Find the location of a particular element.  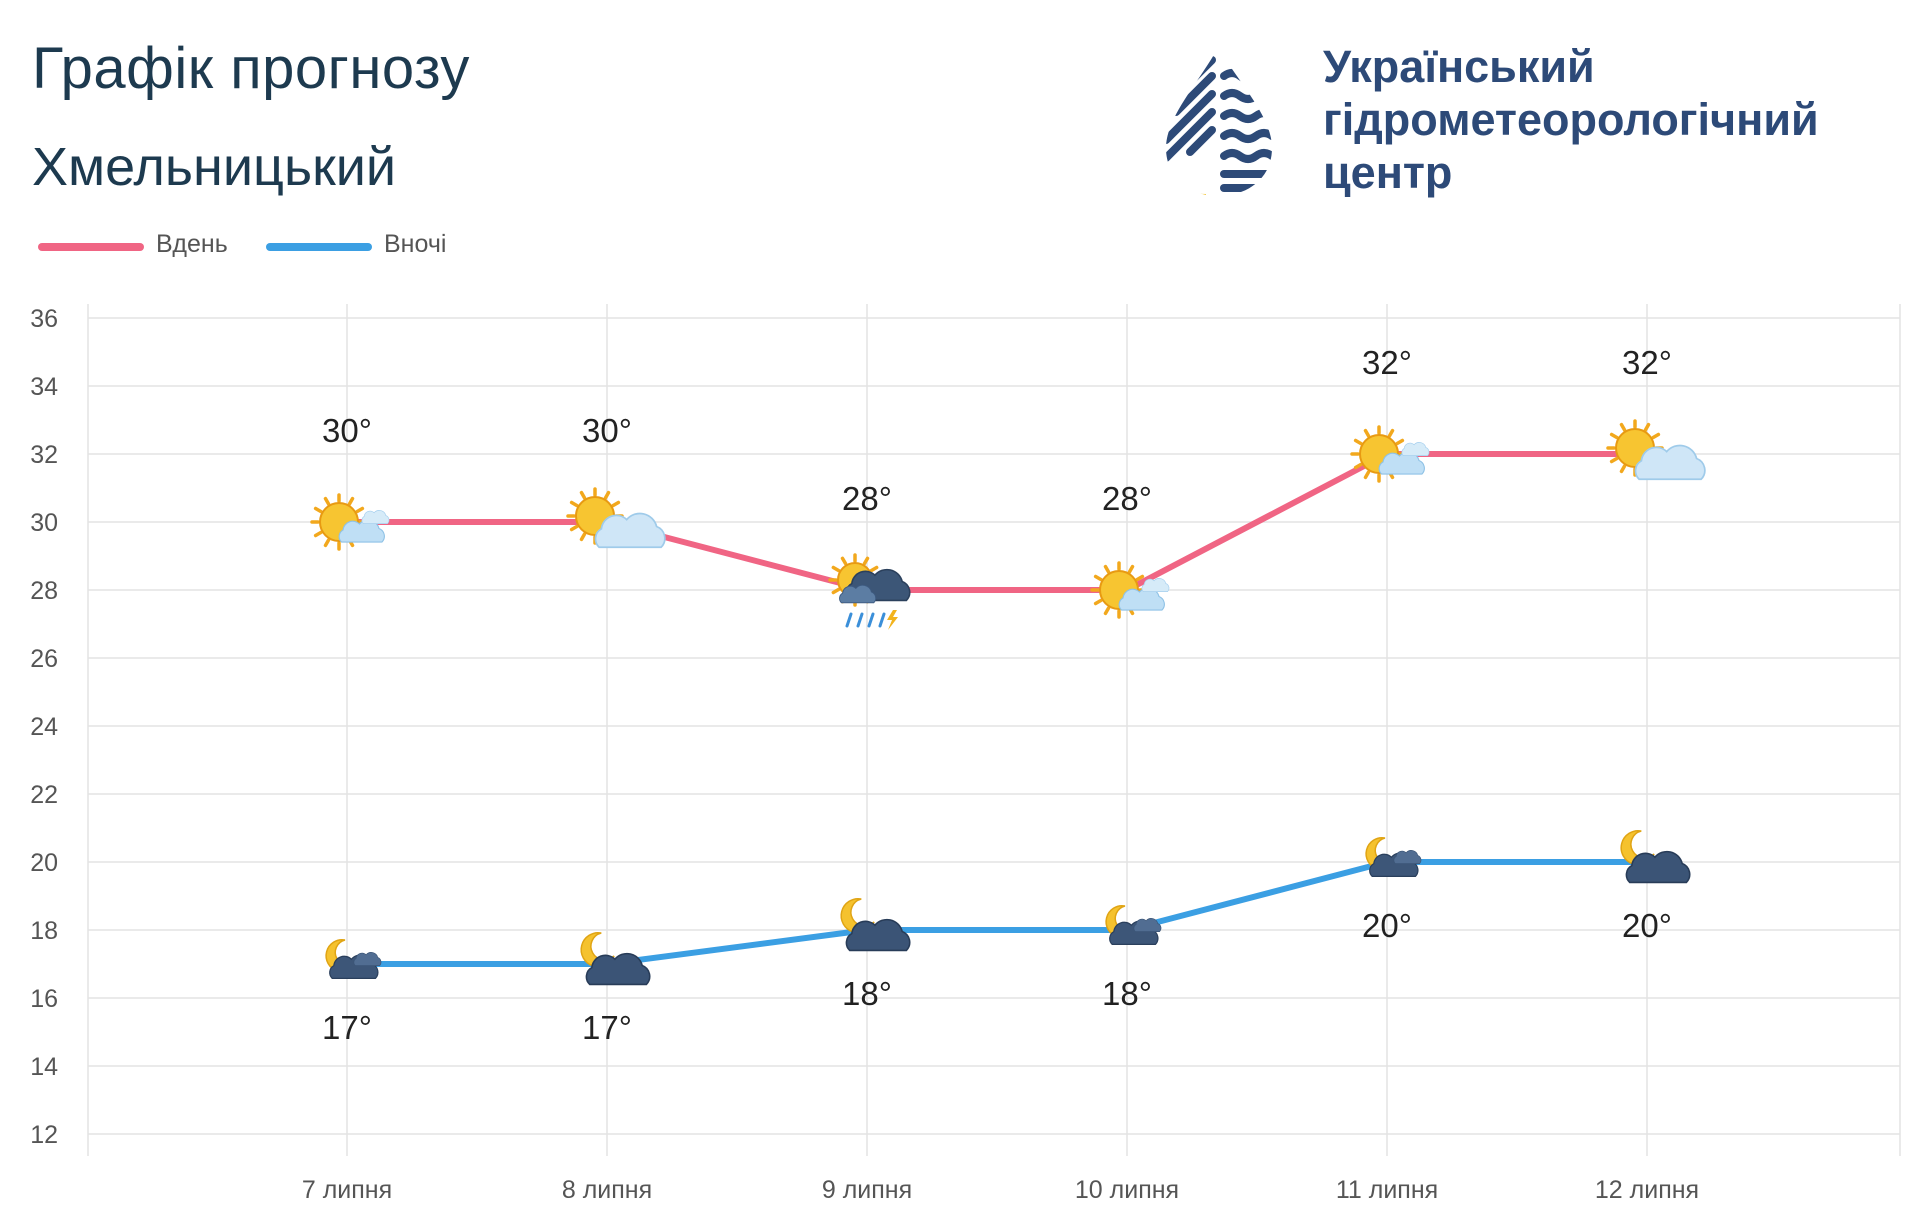

y-tick-label: 20 is located at coordinates (44, 863).